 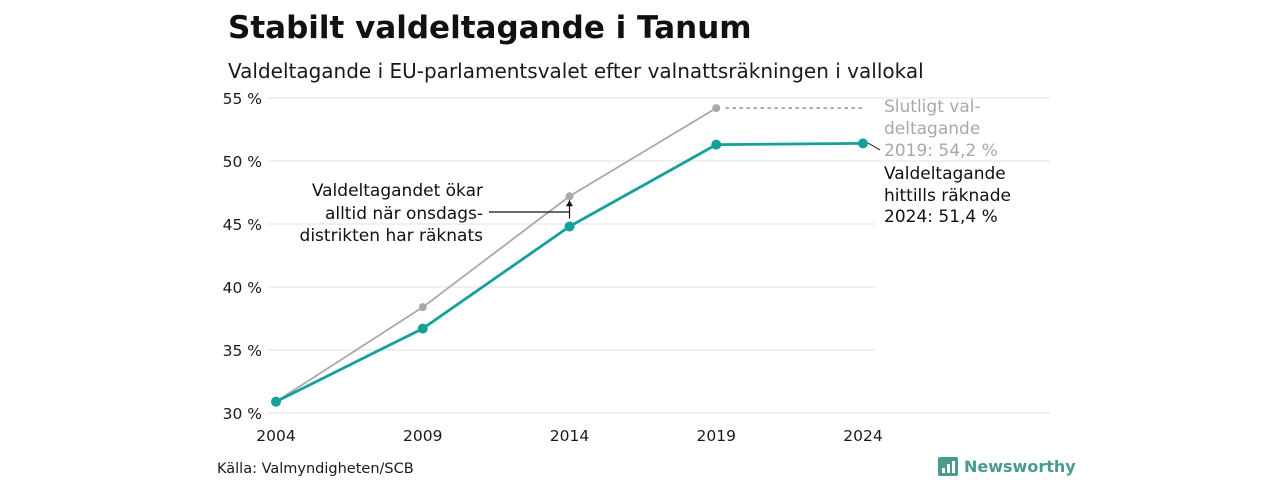 What do you see at coordinates (947, 196) in the screenshot?
I see `counted-annotation-line: hittills räknade` at bounding box center [947, 196].